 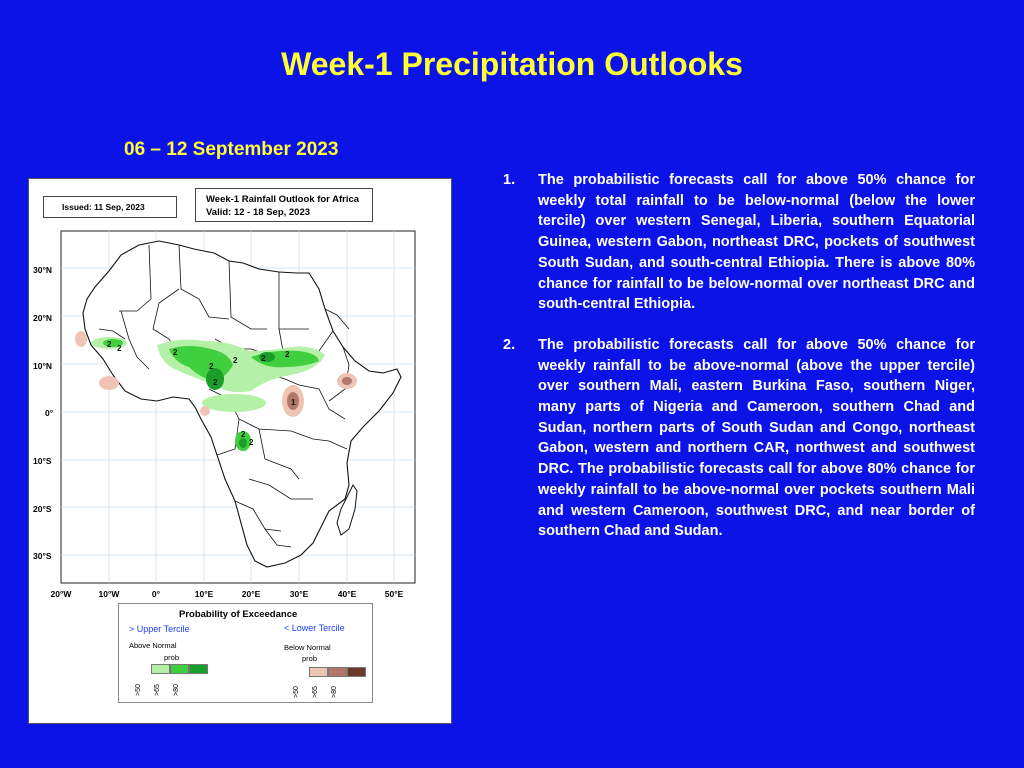 I want to click on madagascar-outline, so click(x=347, y=510).